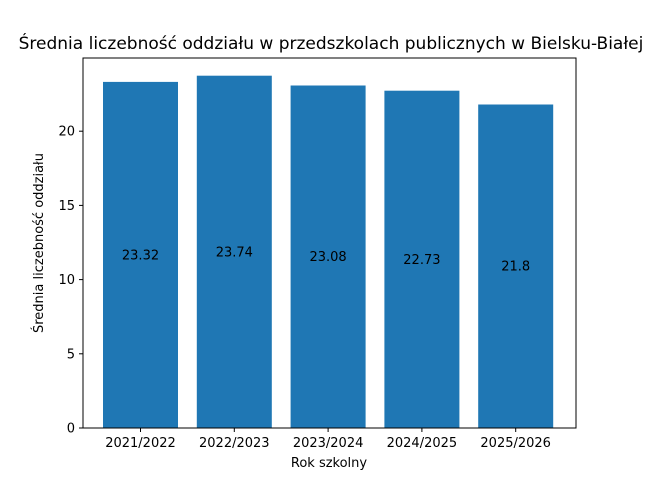 The width and height of the screenshot is (664, 484). I want to click on data-label-4: 22.73, so click(421, 260).